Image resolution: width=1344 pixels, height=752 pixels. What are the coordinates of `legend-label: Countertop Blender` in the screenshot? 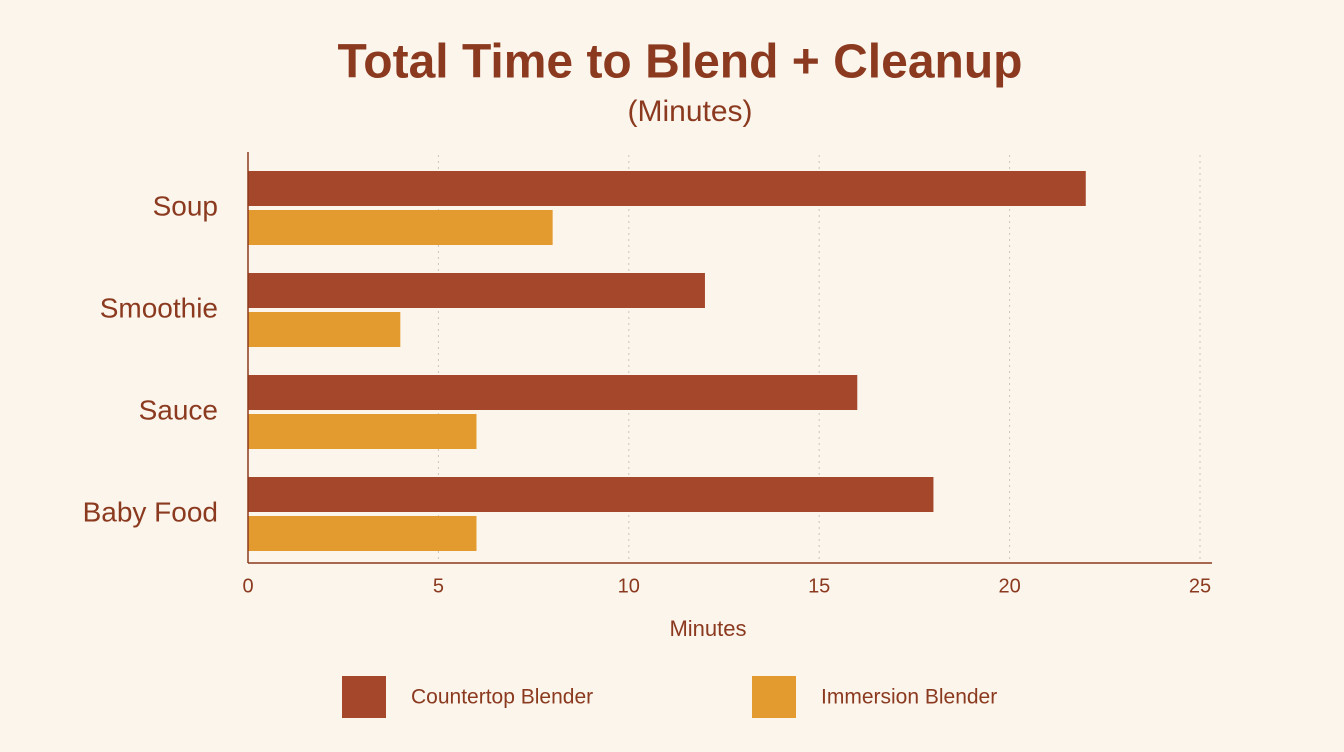 It's located at (502, 697).